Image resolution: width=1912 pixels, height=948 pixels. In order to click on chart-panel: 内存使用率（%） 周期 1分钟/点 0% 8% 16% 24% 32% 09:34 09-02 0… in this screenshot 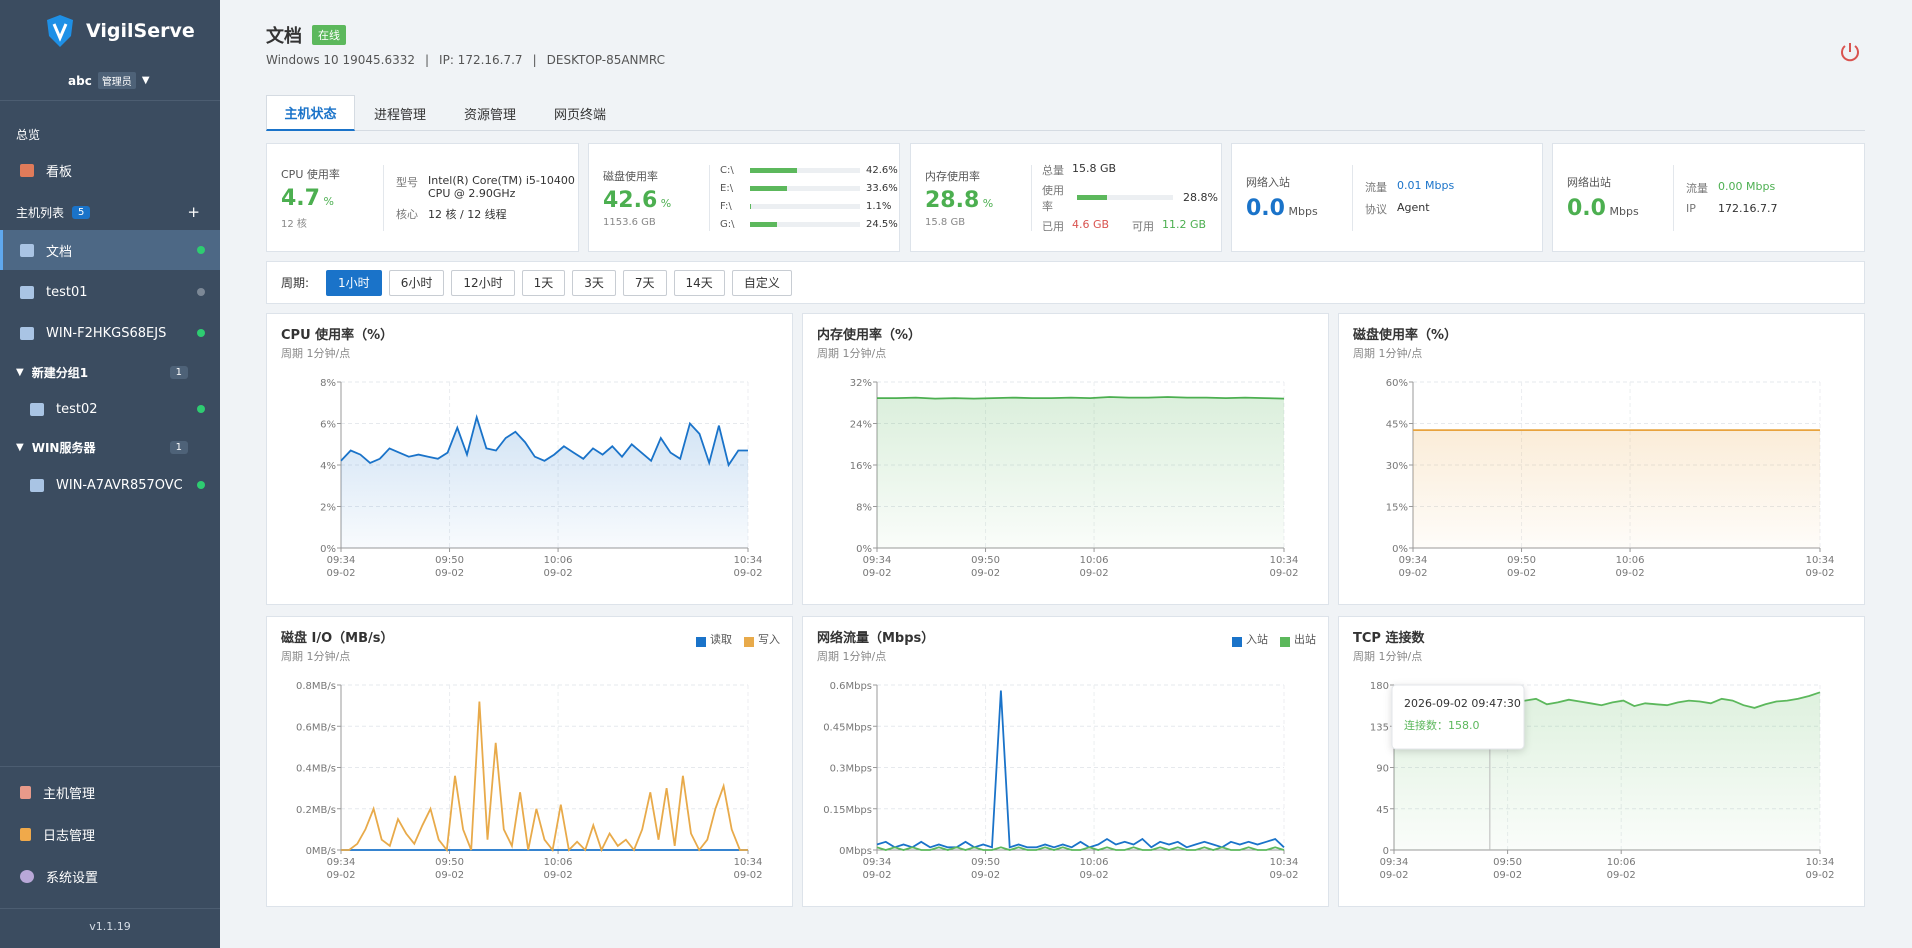, I will do `click(1065, 459)`.